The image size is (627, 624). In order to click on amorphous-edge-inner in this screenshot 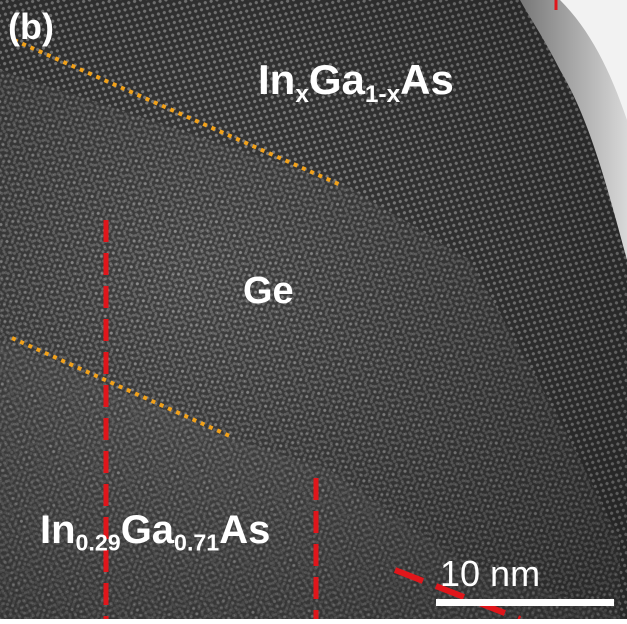, I will do `click(593, 60)`.